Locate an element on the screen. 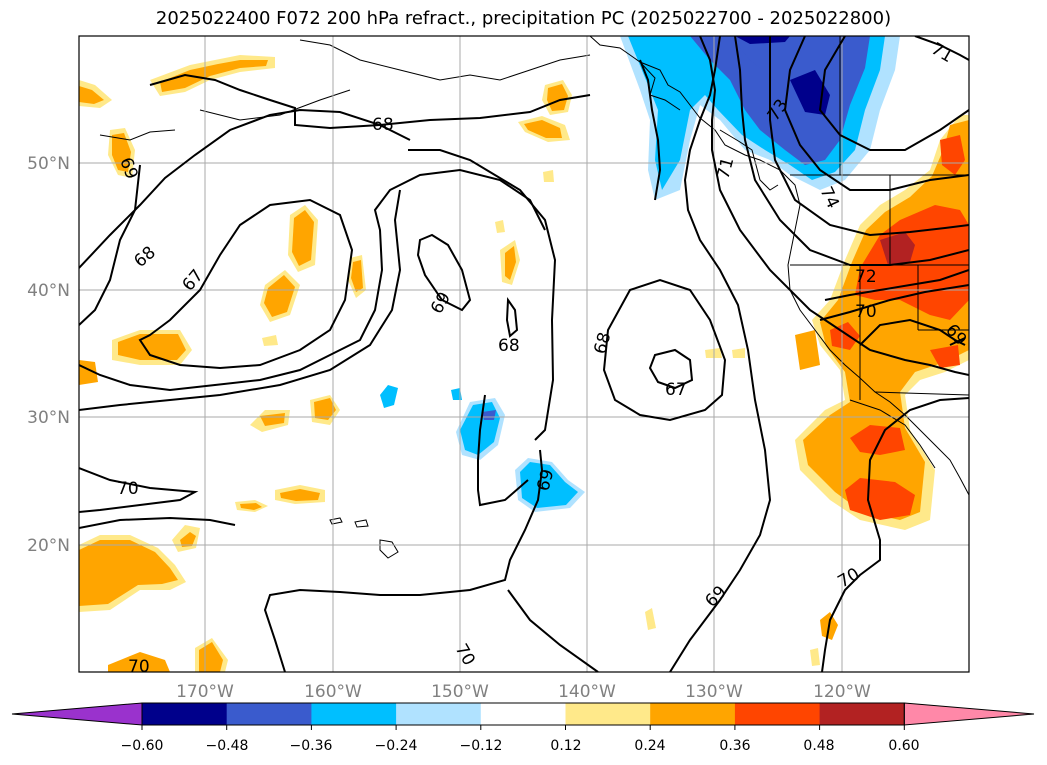 The height and width of the screenshot is (765, 1047). contour-label: 72 is located at coordinates (866, 277).